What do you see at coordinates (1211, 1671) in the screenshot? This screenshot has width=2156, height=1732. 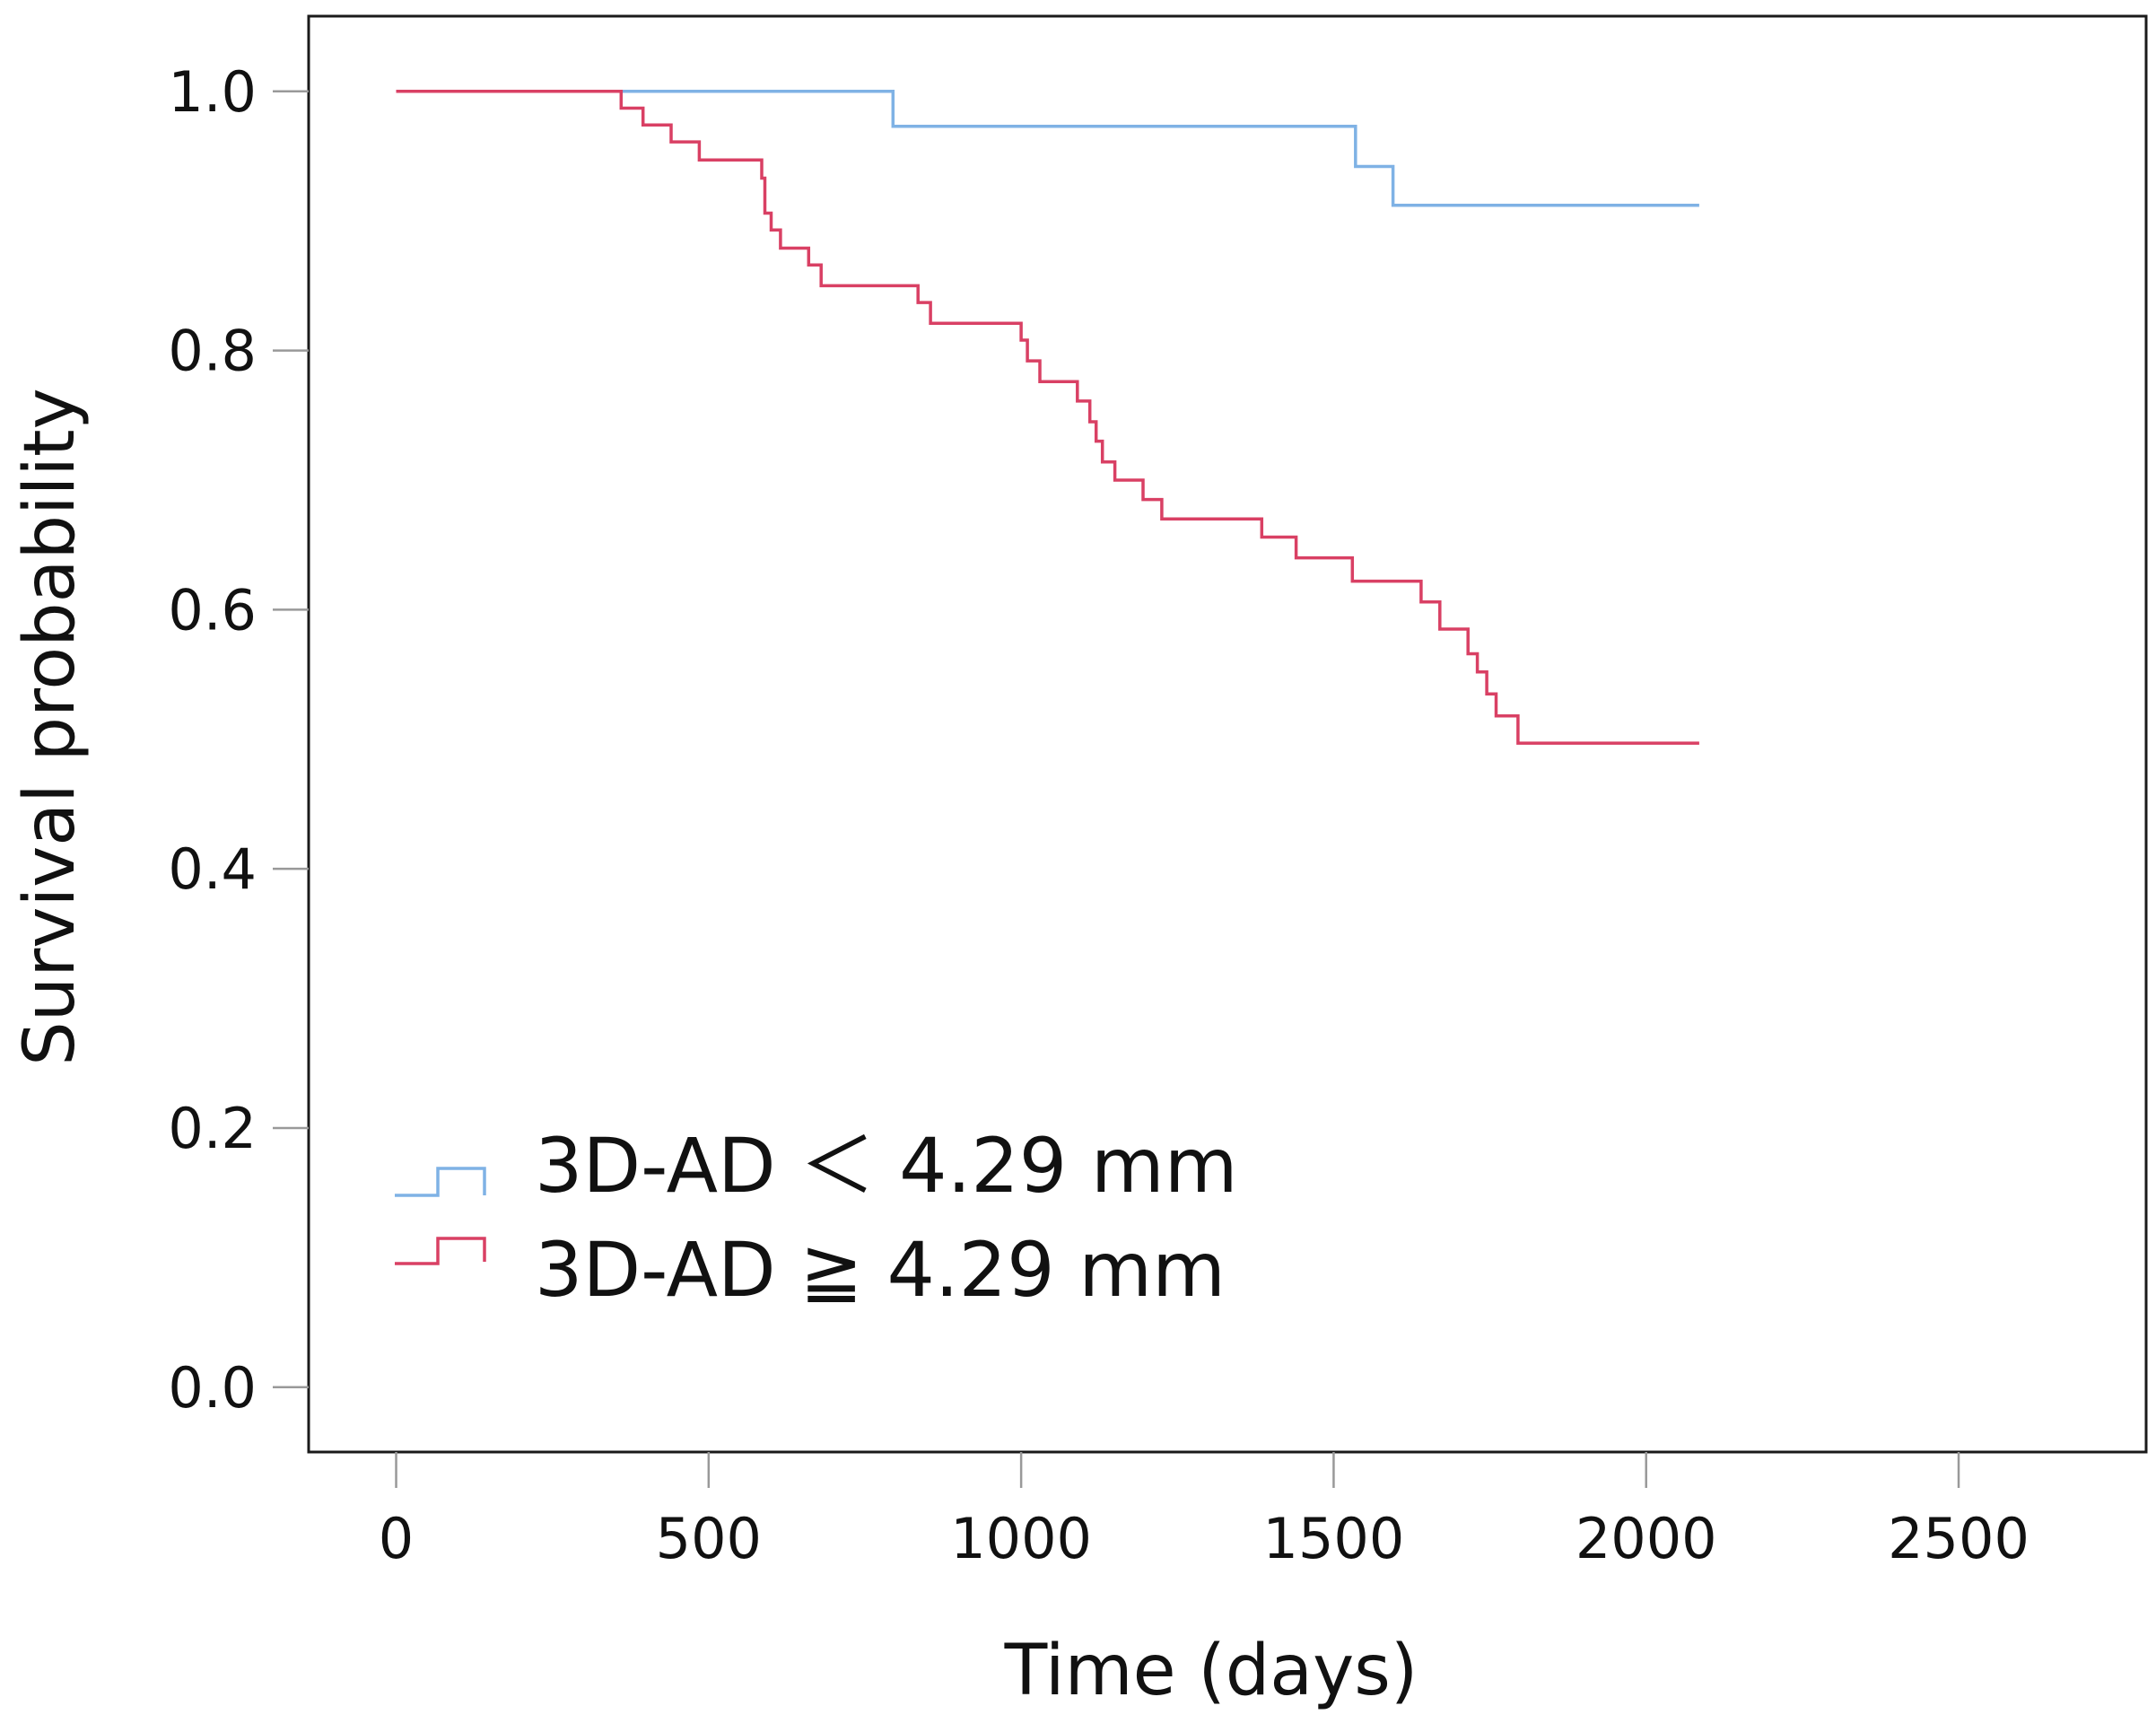 I see `x-axis-title: Time (days)` at bounding box center [1211, 1671].